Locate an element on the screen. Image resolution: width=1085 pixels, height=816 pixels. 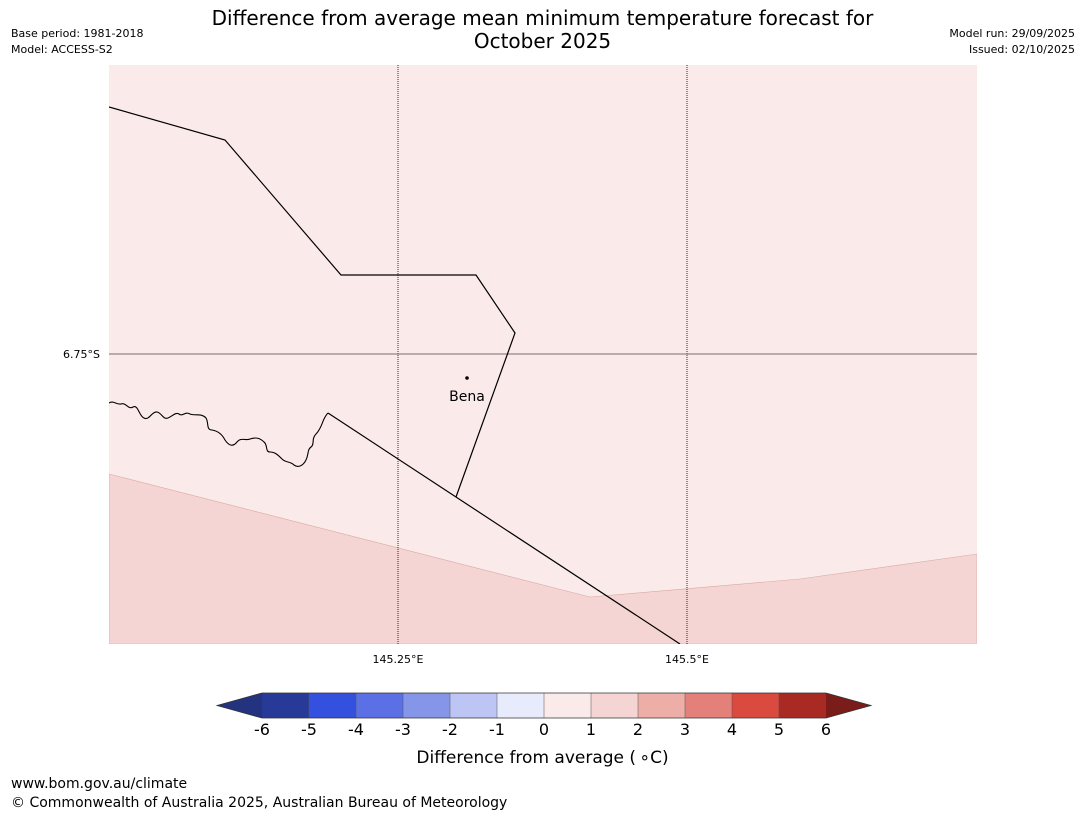
town-dot-icon is located at coordinates (467, 378).